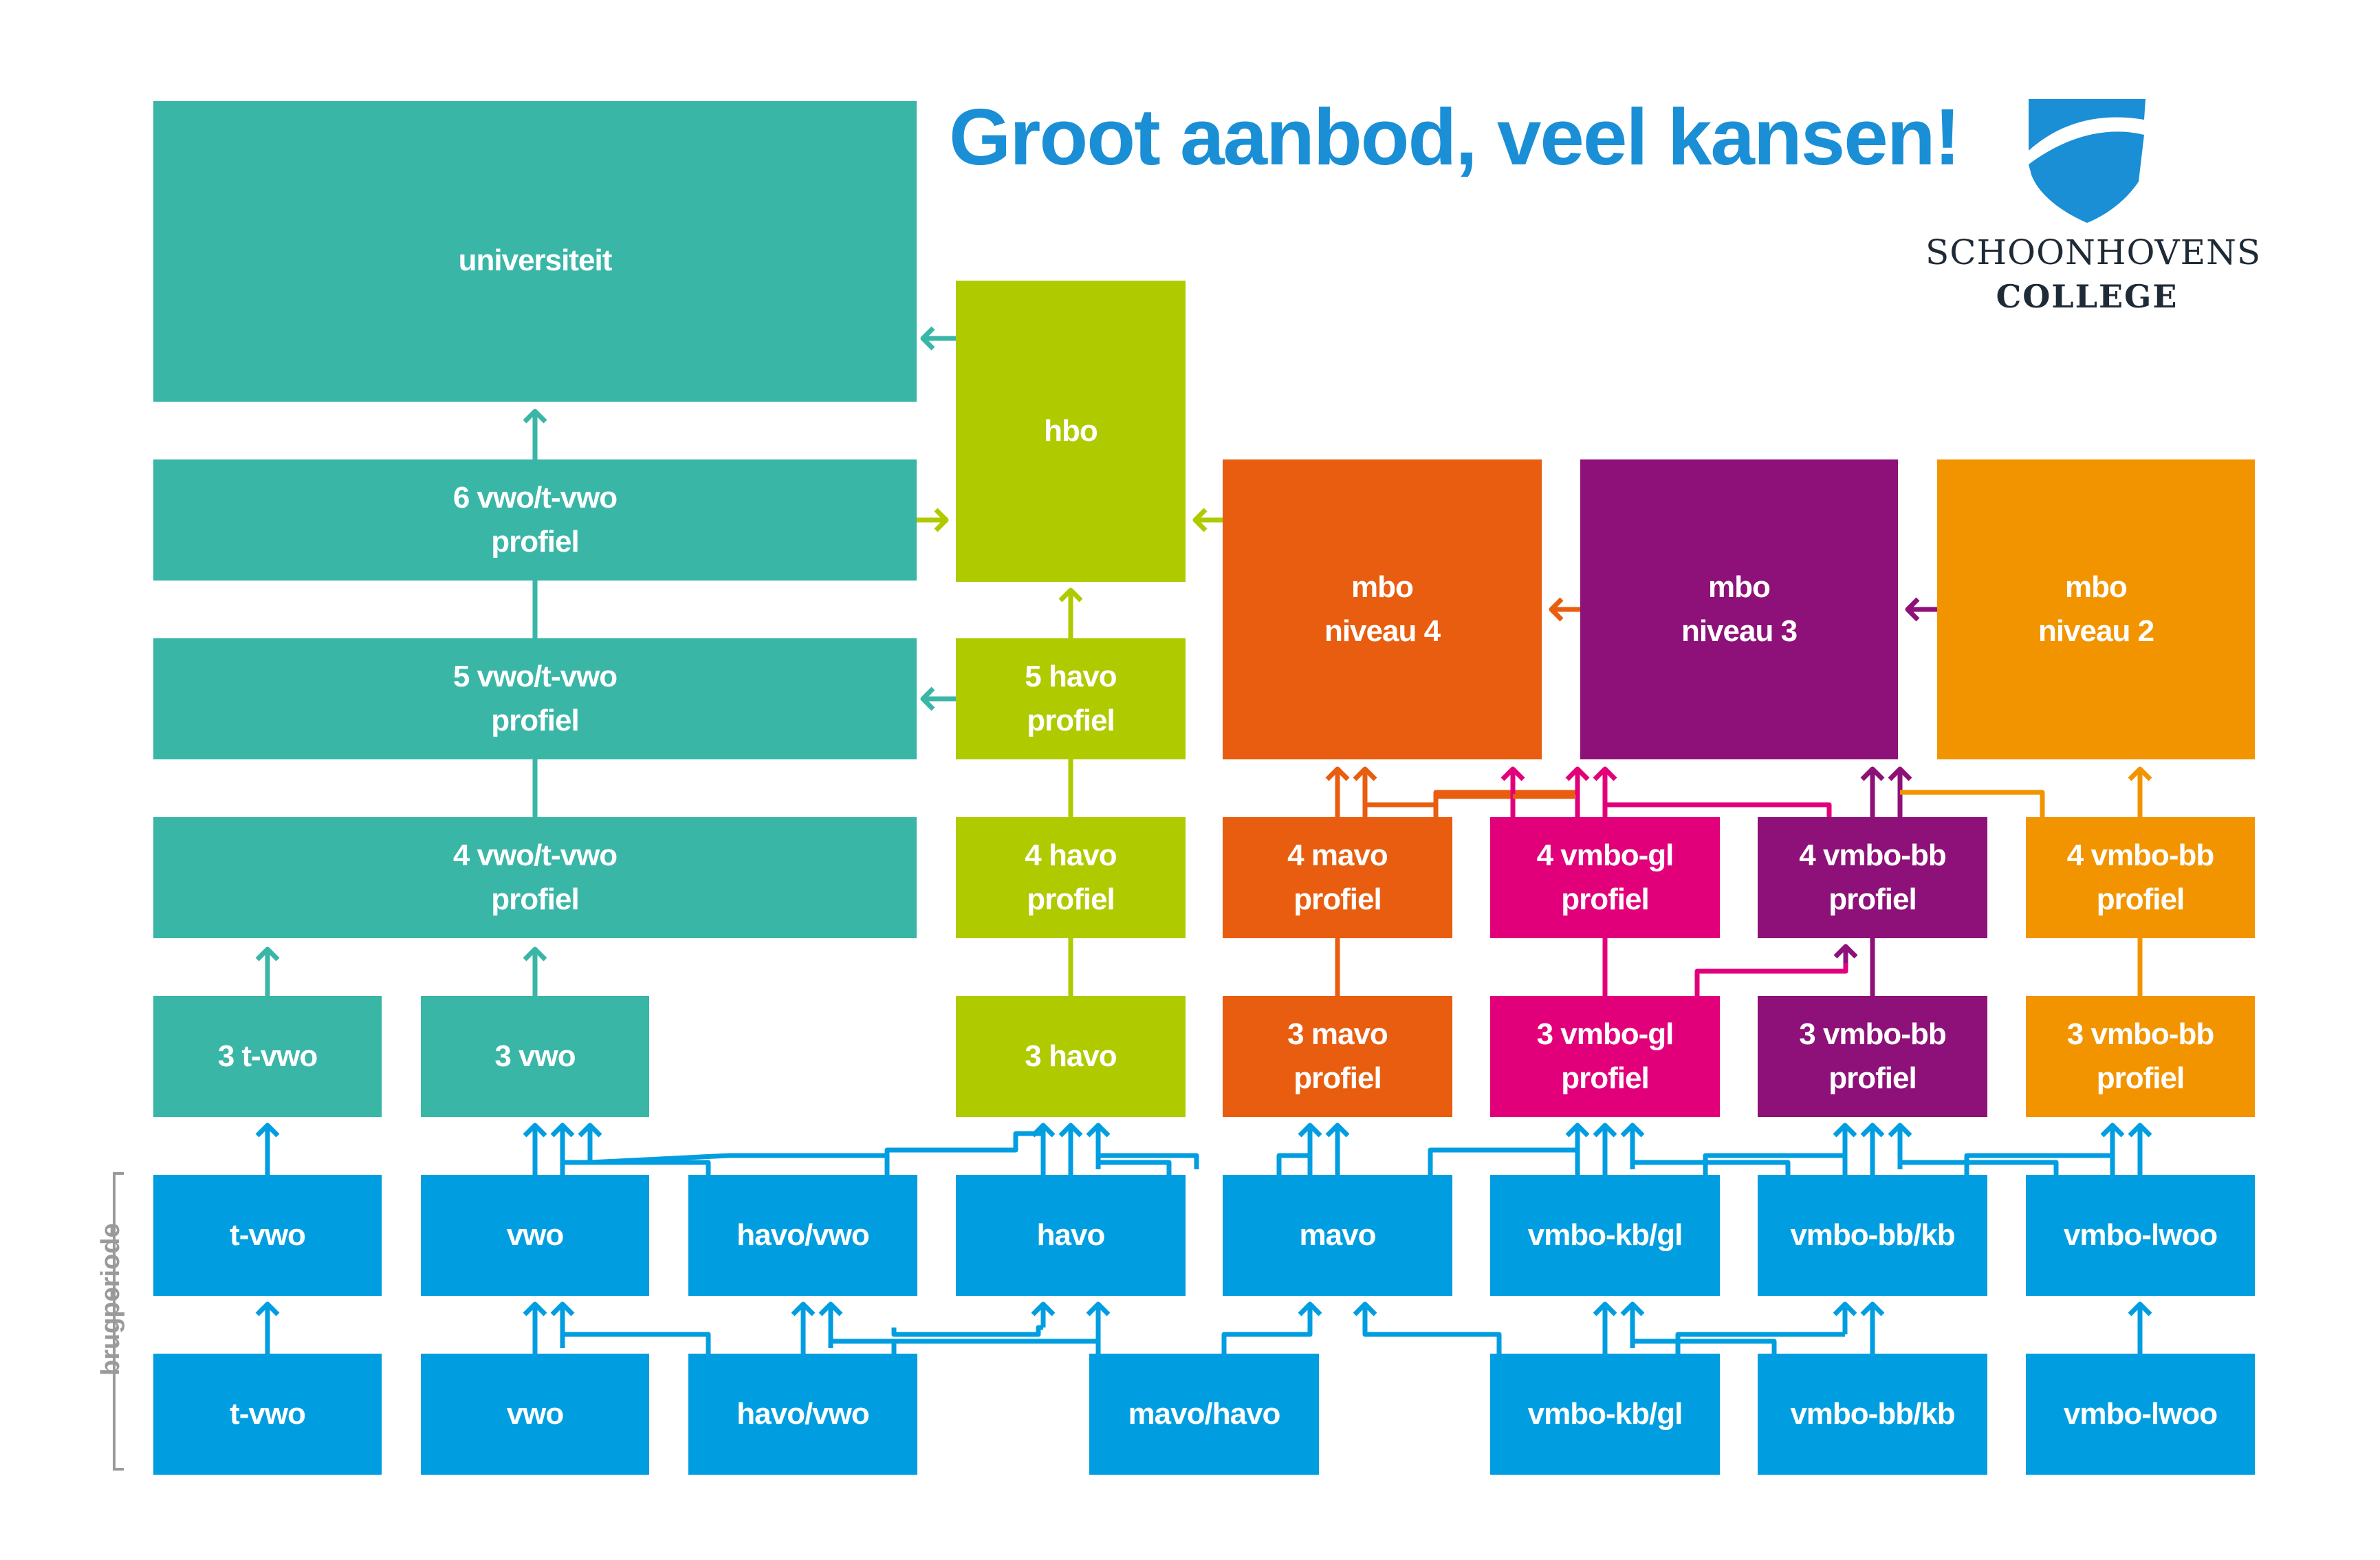  What do you see at coordinates (535, 251) in the screenshot?
I see `box-universiteit: universiteit` at bounding box center [535, 251].